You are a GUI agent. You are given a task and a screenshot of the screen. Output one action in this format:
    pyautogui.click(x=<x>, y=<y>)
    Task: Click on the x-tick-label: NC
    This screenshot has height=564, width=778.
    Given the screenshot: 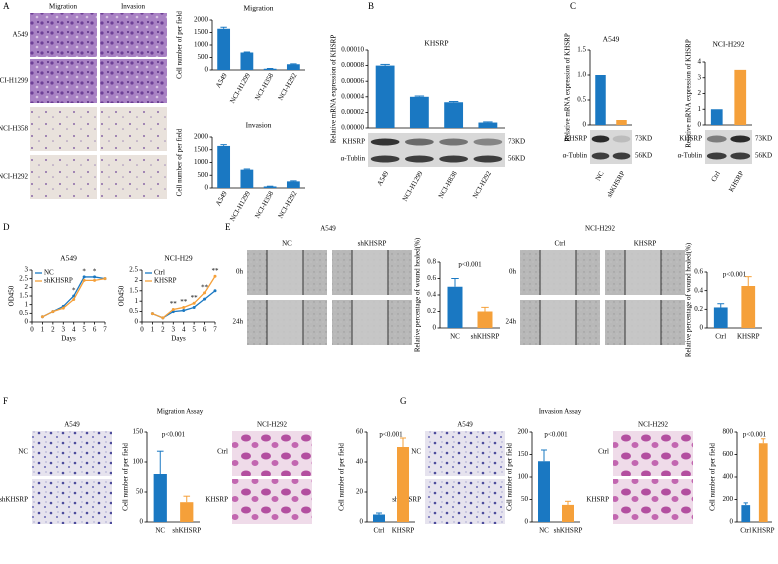 What is the action you would take?
    pyautogui.click(x=160, y=531)
    